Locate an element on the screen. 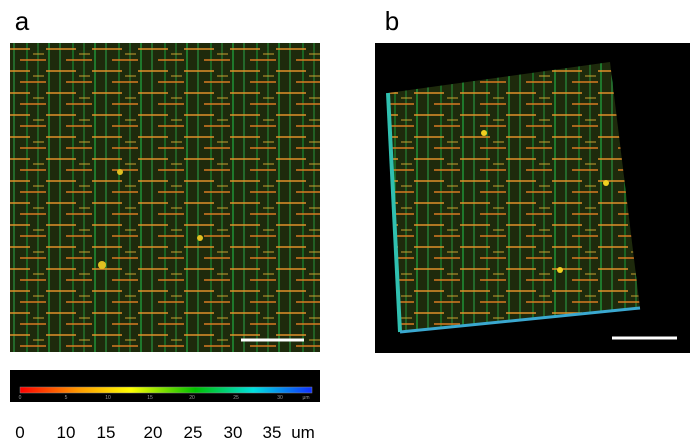 This screenshot has height=443, width=690. colorbar-inner-label: 15 is located at coordinates (150, 398).